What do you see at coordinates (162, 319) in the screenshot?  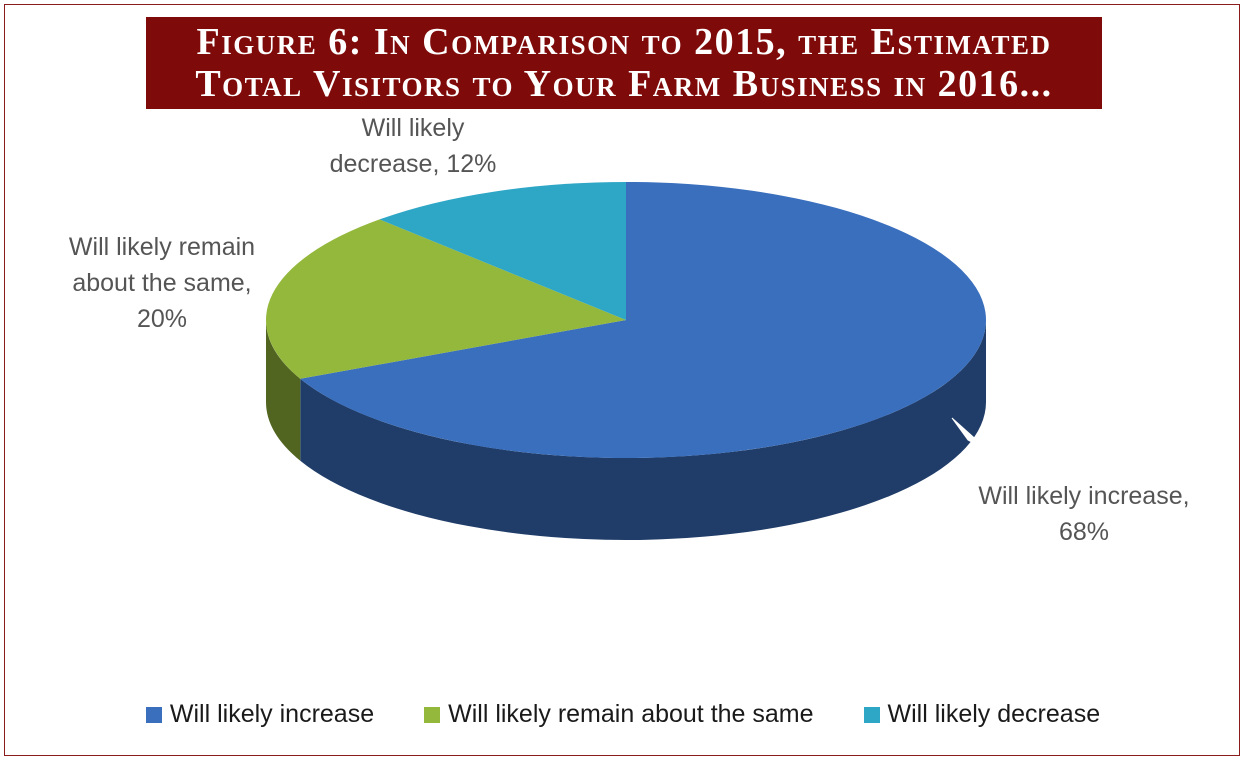 I see `data-label-same-line-3: 20%` at bounding box center [162, 319].